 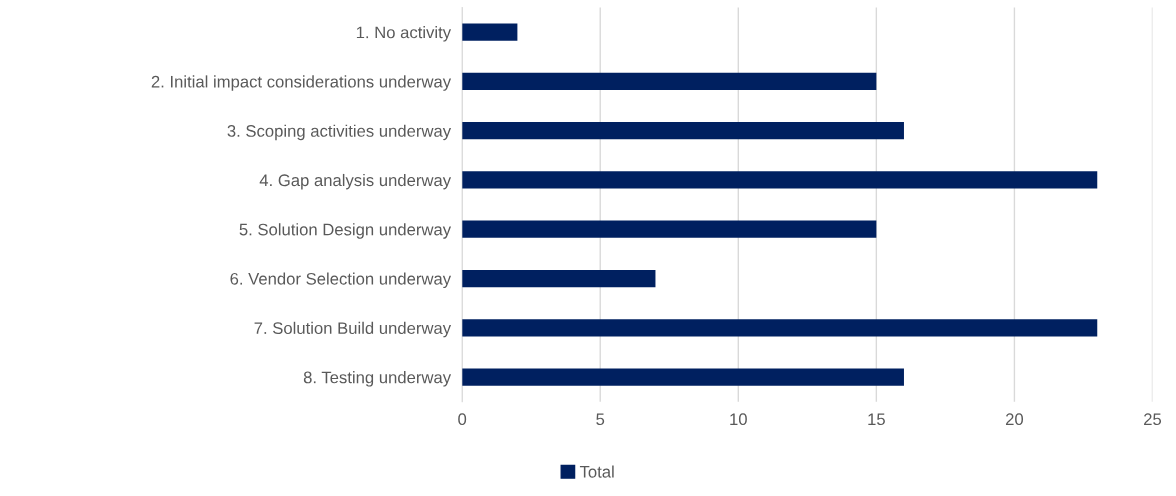 What do you see at coordinates (876, 419) in the screenshot?
I see `x-tick-label: 15` at bounding box center [876, 419].